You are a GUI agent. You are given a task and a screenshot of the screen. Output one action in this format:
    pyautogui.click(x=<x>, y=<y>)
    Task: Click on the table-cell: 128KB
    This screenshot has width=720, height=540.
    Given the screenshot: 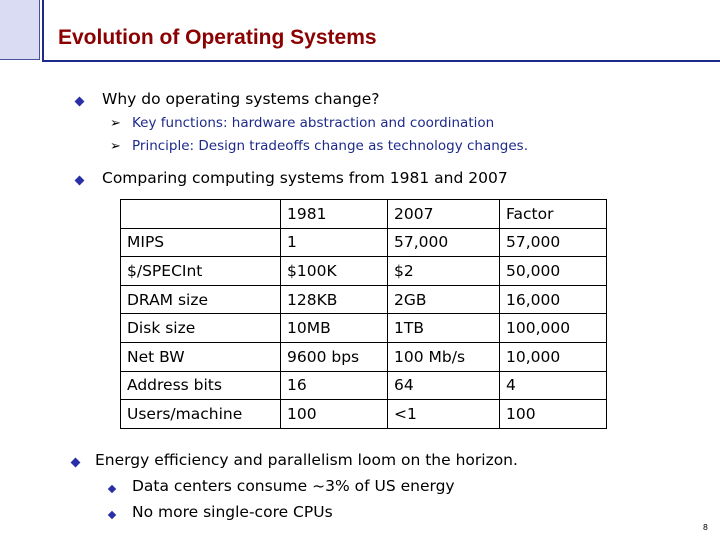 What is the action you would take?
    pyautogui.click(x=334, y=299)
    